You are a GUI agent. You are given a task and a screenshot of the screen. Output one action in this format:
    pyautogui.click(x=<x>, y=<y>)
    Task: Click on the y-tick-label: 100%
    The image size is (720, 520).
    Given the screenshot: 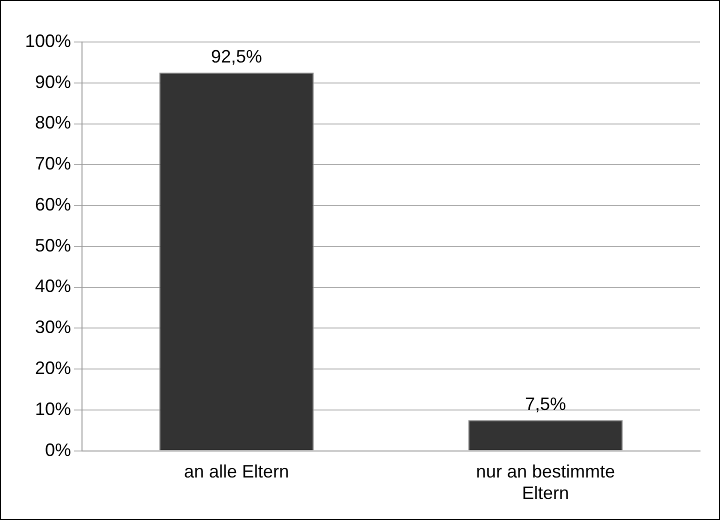 What is the action you would take?
    pyautogui.click(x=48, y=40)
    